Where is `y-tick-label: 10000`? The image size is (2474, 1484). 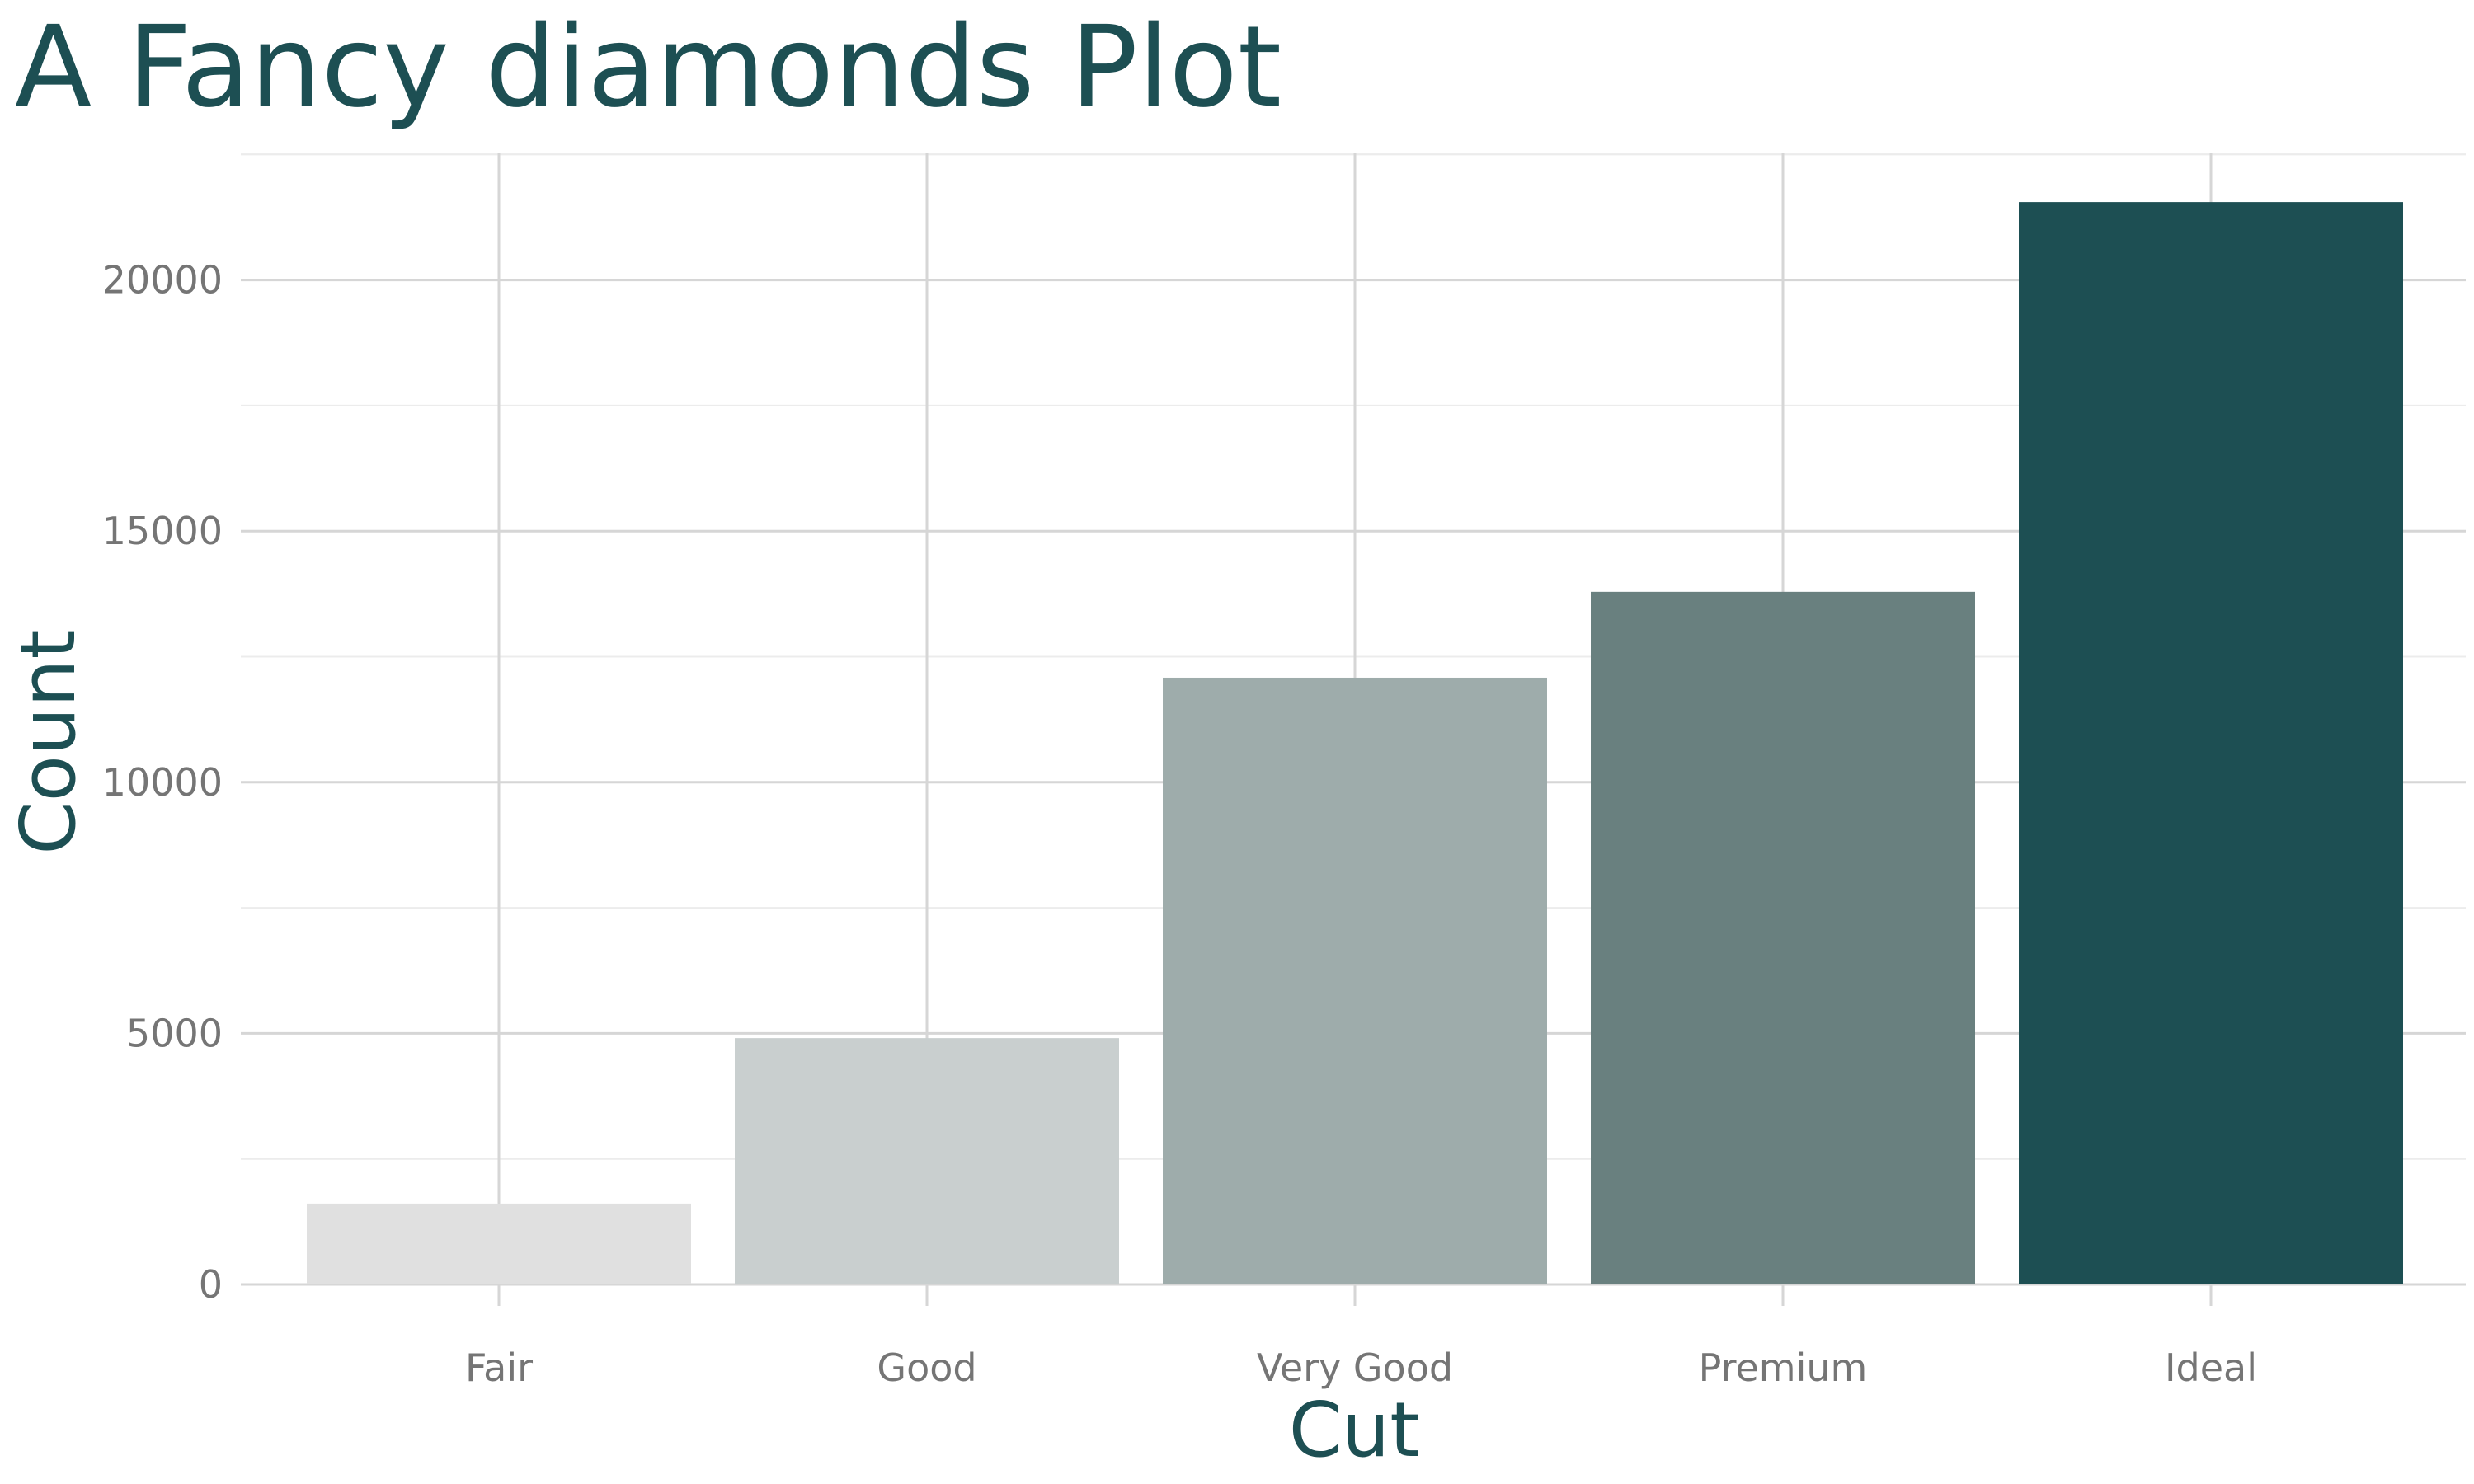 y-tick-label: 10000 is located at coordinates (162, 782).